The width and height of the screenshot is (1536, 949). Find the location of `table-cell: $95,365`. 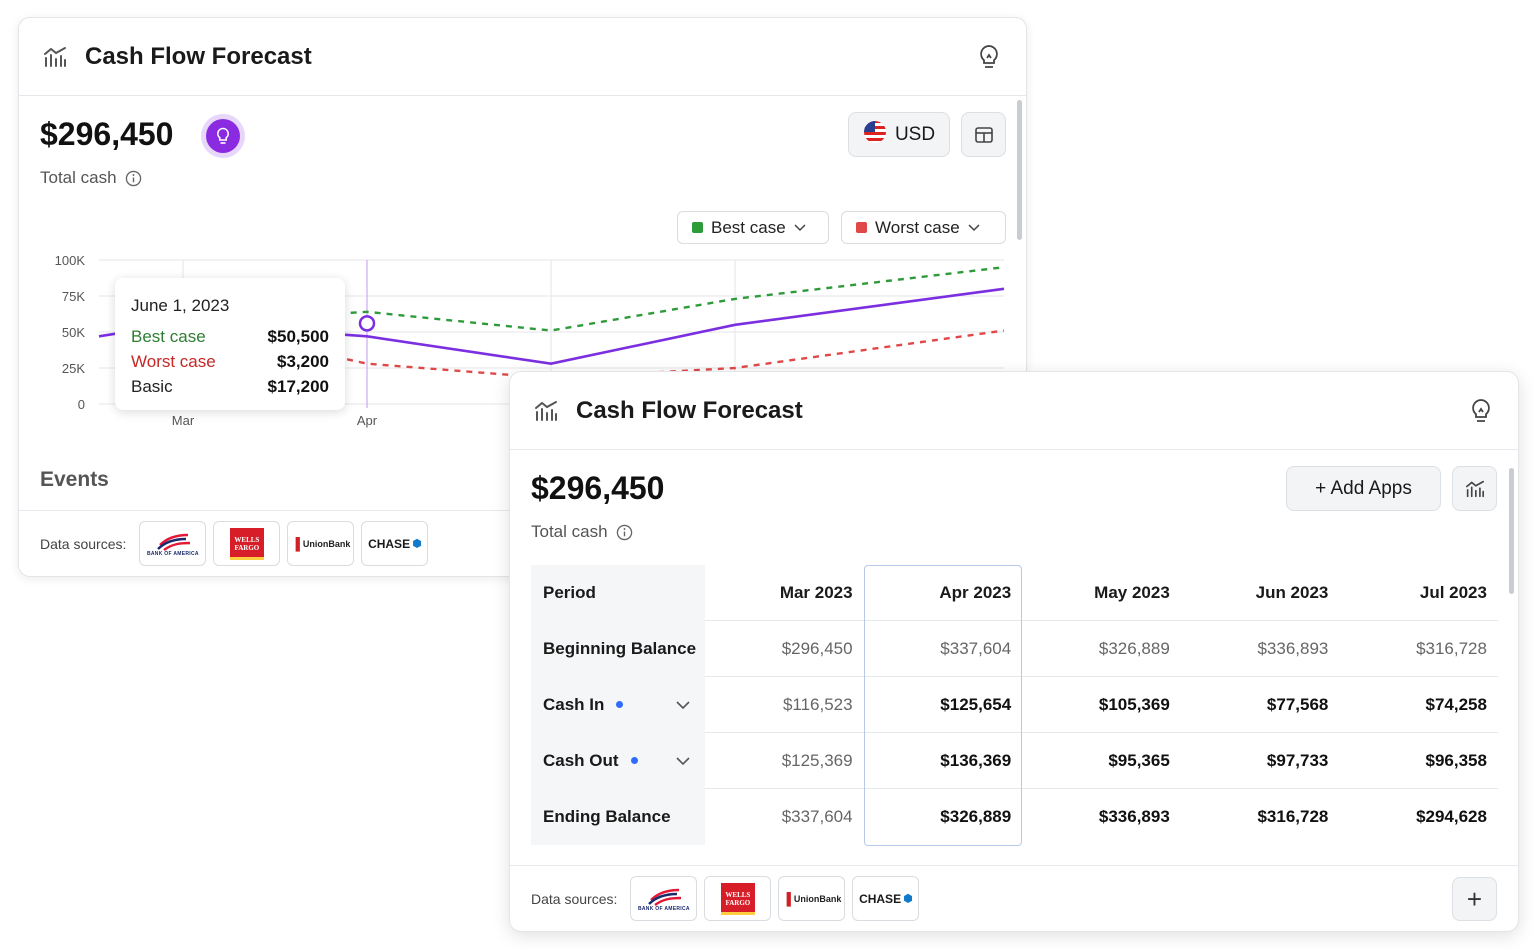

table-cell: $95,365 is located at coordinates (1139, 760).